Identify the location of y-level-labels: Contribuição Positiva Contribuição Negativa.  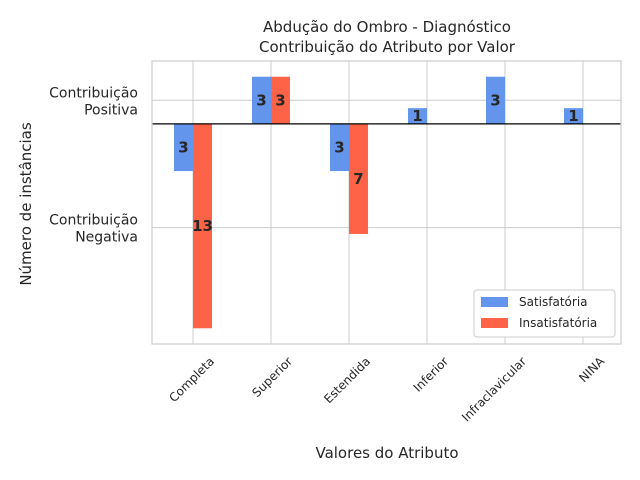
(93, 165).